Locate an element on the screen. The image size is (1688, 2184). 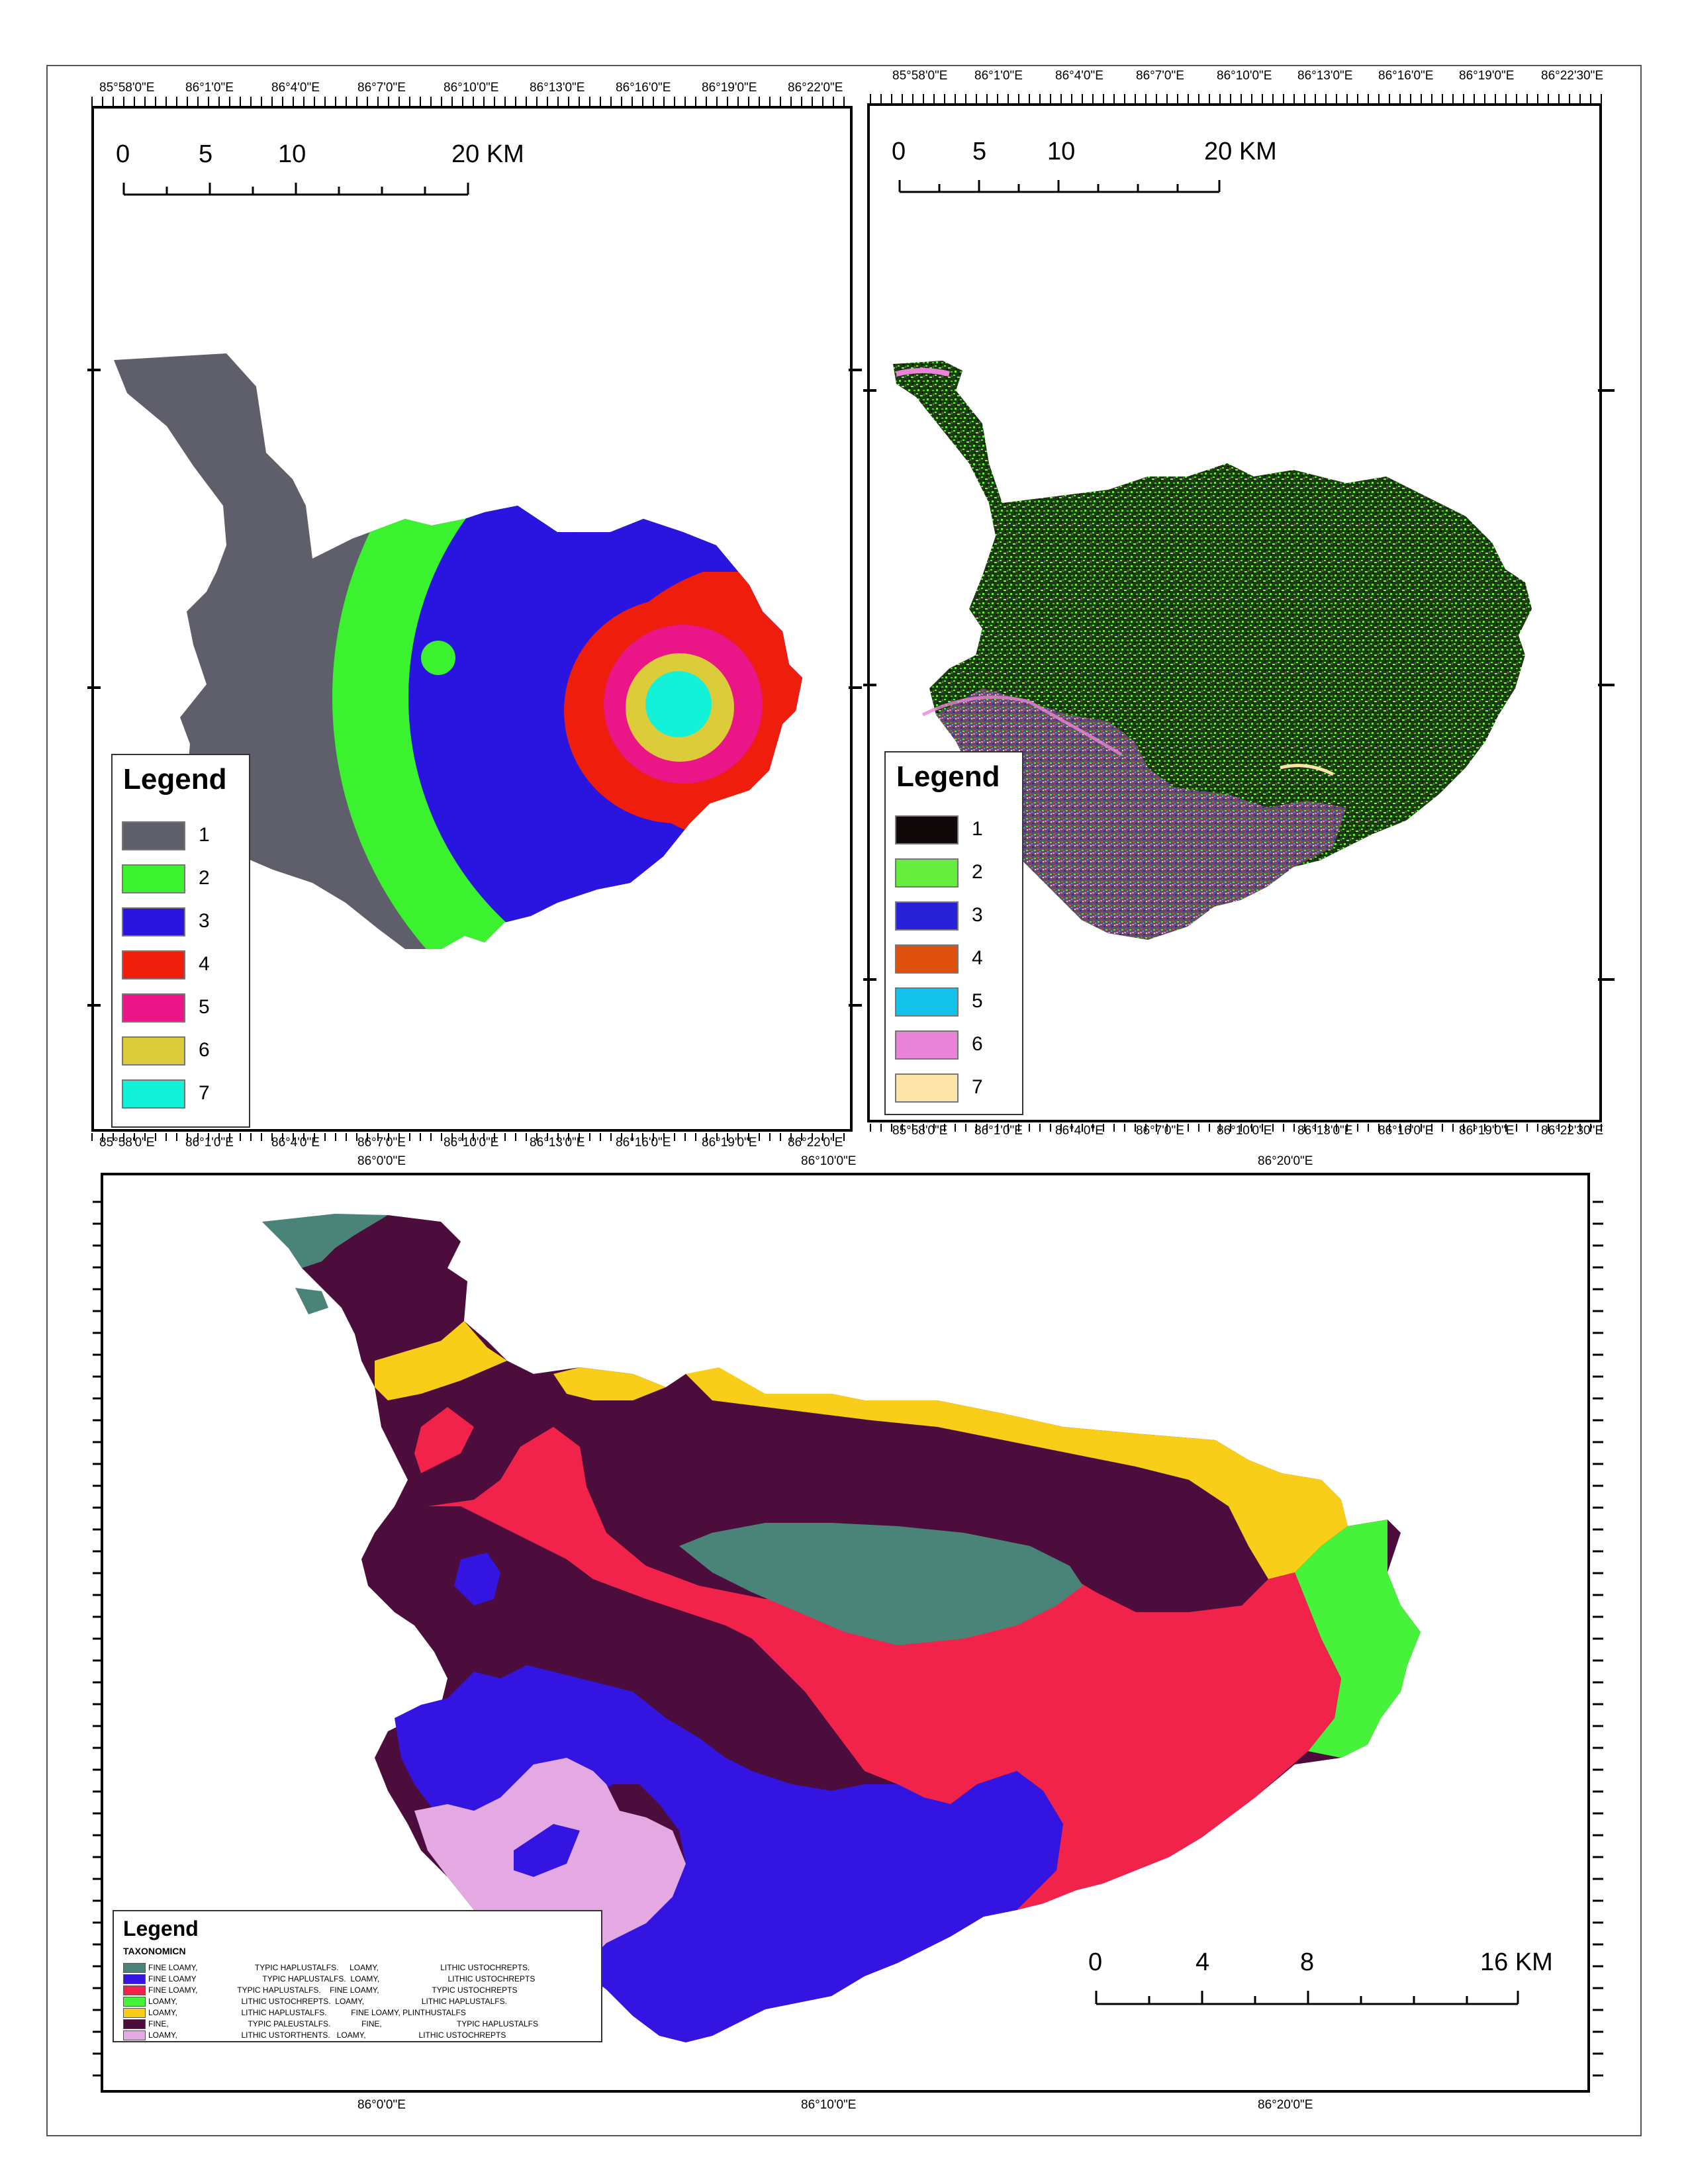
map1-scale-5: 5 is located at coordinates (206, 154).